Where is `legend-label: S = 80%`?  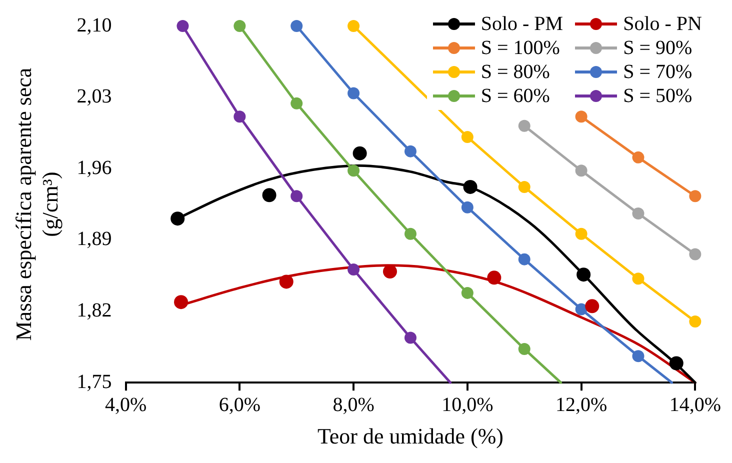 legend-label: S = 80% is located at coordinates (515, 72).